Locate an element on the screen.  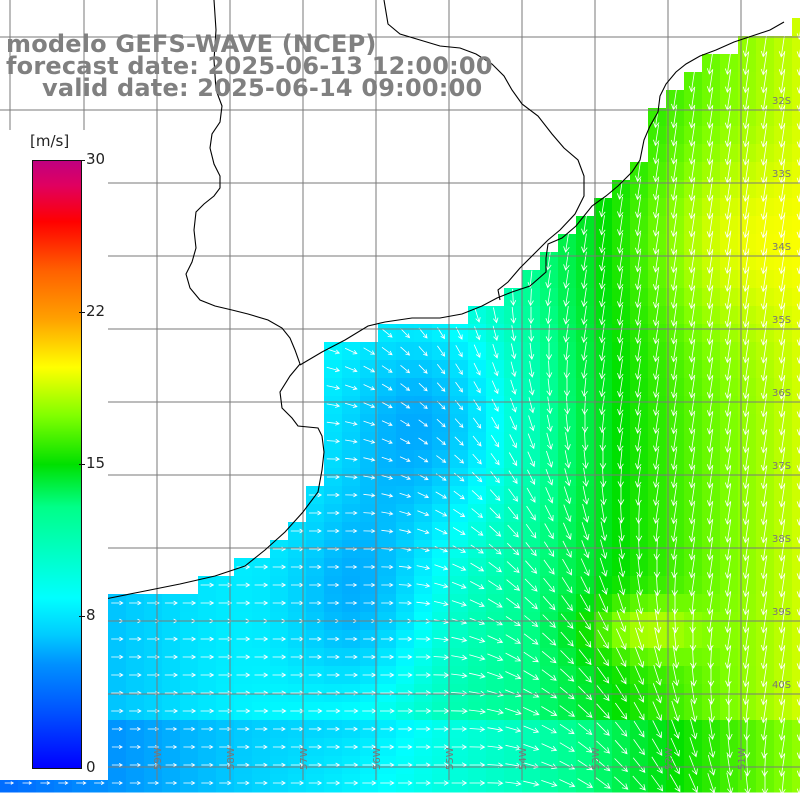
model-title: modelo GEFS-WAVE (NCEP) is located at coordinates (191, 44).